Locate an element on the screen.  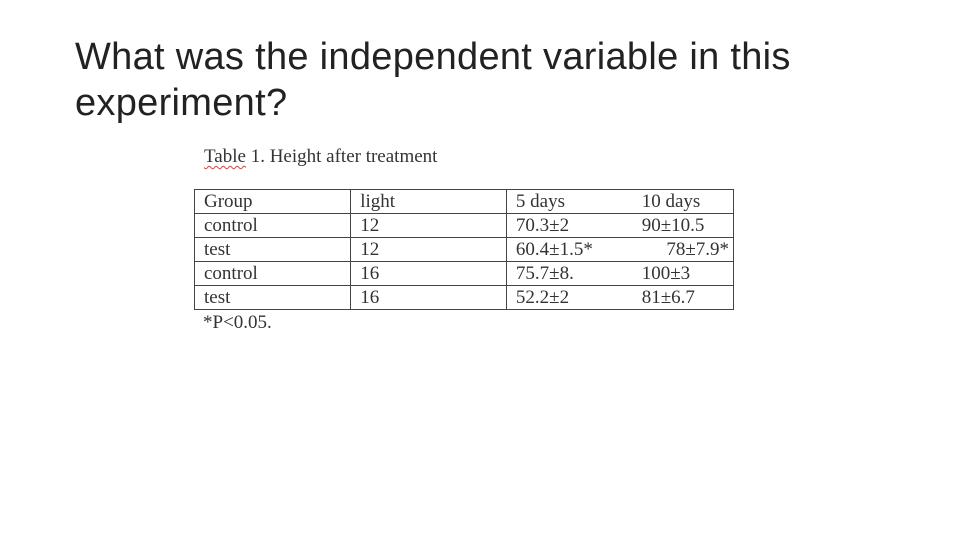
table-caption: Table 1. Height after treatment is located at coordinates (469, 157).